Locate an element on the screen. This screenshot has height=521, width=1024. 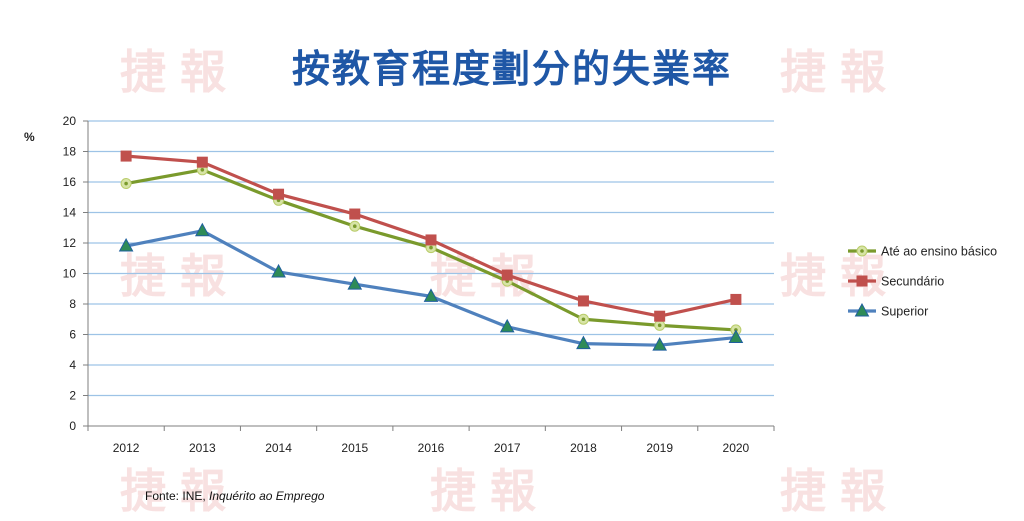
chart-title: 按教育程度劃分的失業率 is located at coordinates (511, 69).